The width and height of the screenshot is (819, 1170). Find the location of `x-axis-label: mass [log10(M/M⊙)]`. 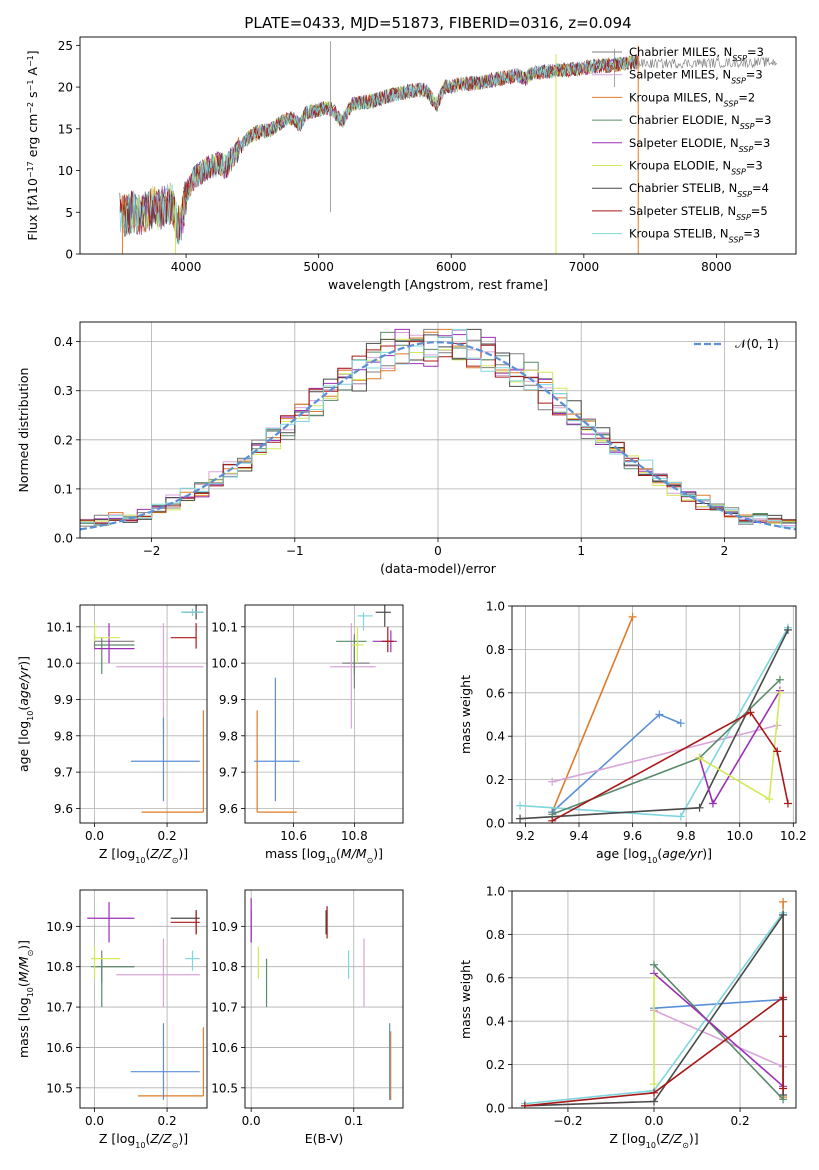

x-axis-label: mass [log10(M/M⊙)] is located at coordinates (324, 855).